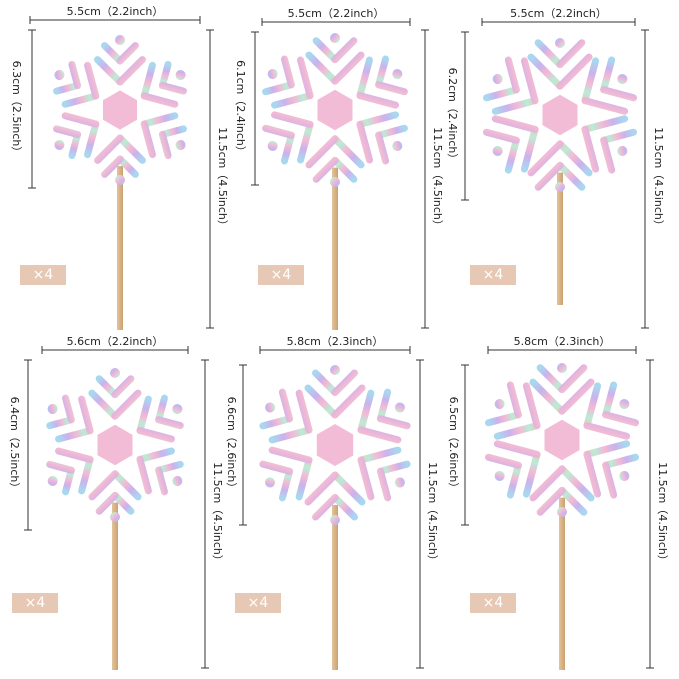 The image size is (679, 679). Describe the element at coordinates (115, 341) in the screenshot. I see `width-label: 5.6cm（2.2inch）` at that location.